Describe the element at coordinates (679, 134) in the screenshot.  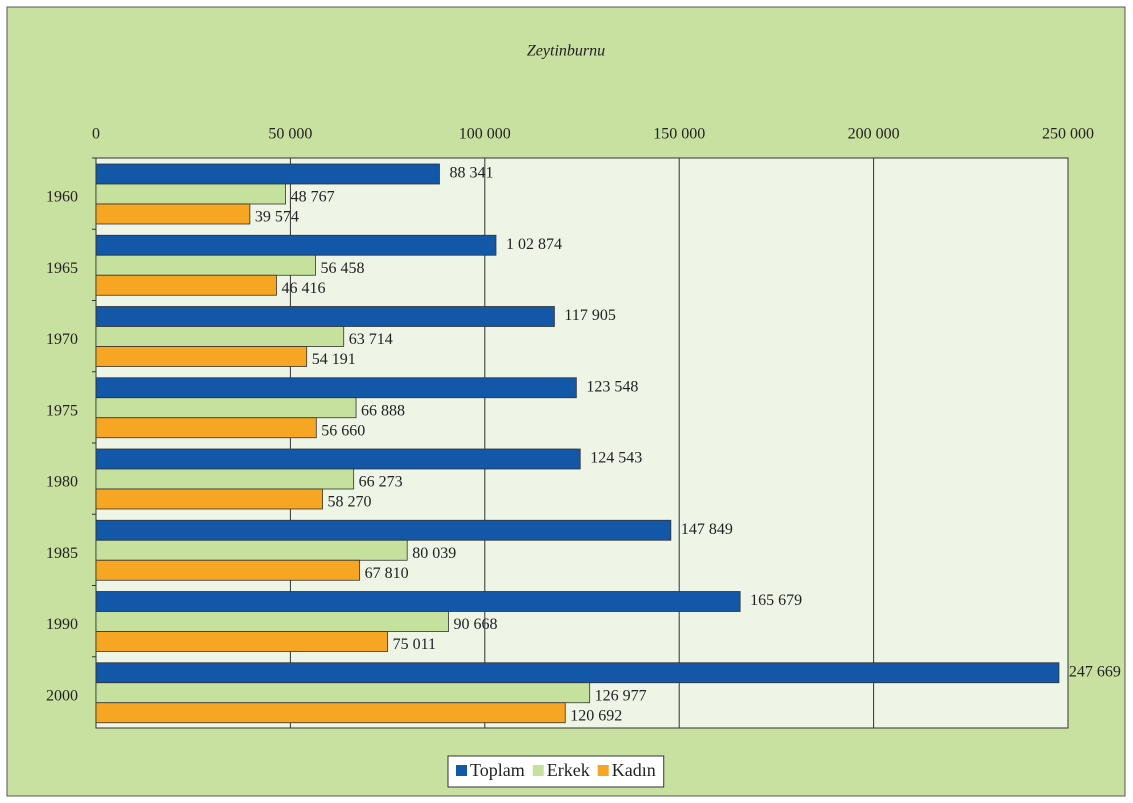
I see `x-tick-label: 150 000` at that location.